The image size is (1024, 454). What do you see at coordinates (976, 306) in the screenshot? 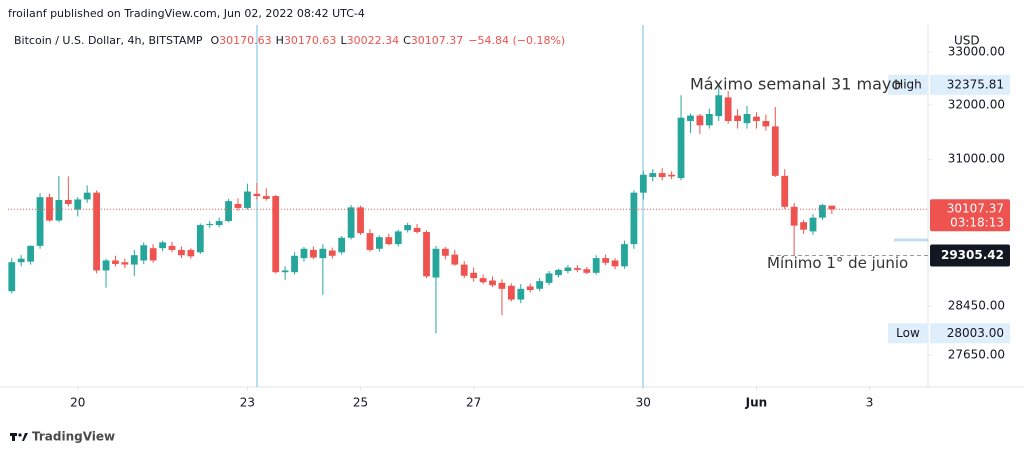
I see `y-tick-label: 28450.00` at bounding box center [976, 306].